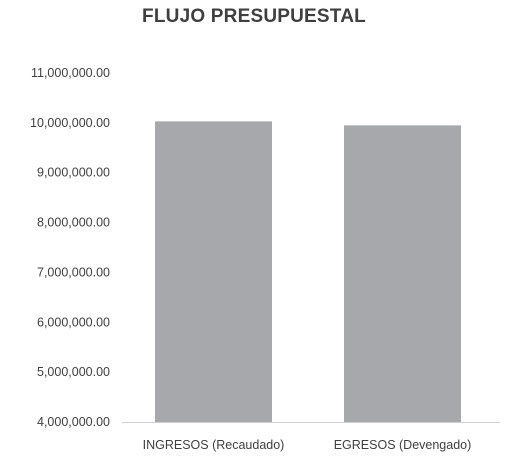  Describe the element at coordinates (70, 73) in the screenshot. I see `y-tick-label: 11,000,000.00` at that location.